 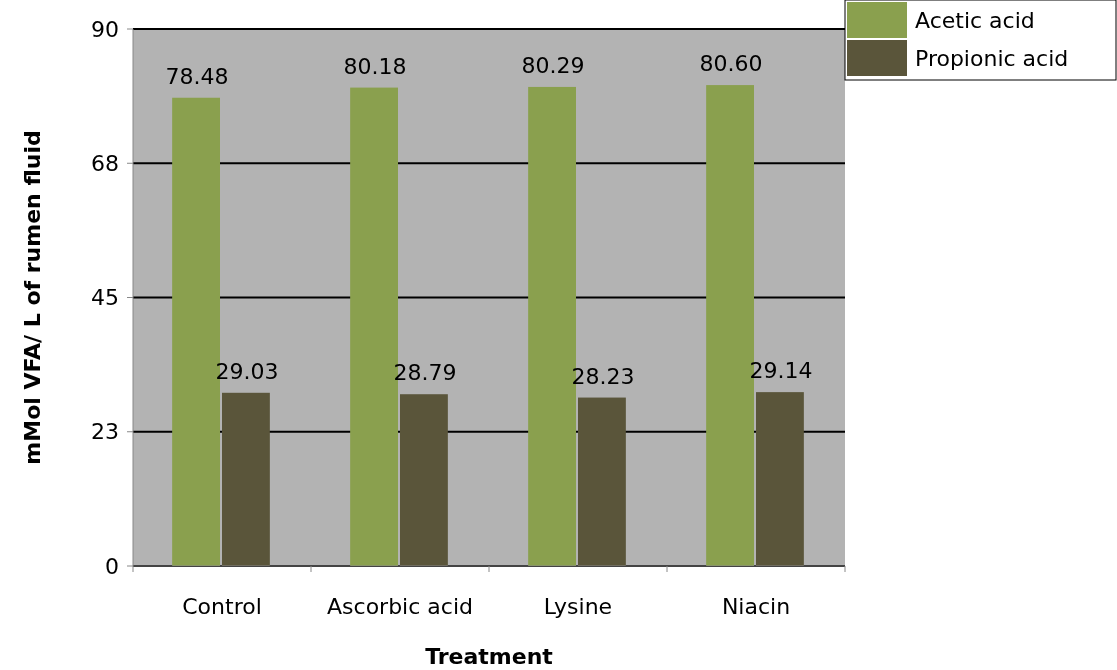 What do you see at coordinates (400, 606) in the screenshot?
I see `x-tick-label: Ascorbic acid` at bounding box center [400, 606].